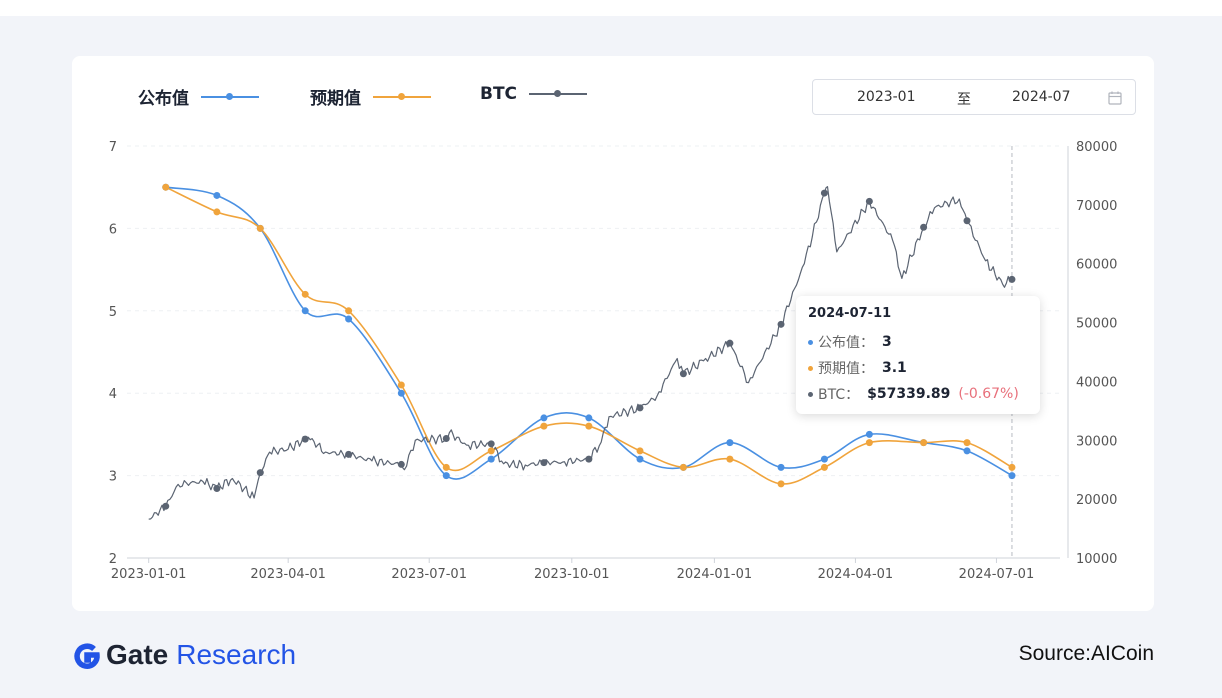  I want to click on y-left-tick-label: 7, so click(113, 147).